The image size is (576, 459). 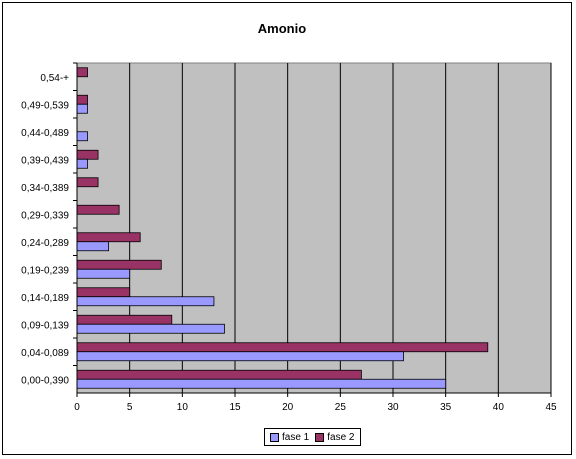 I want to click on legend: fase 1 fase 2, so click(x=312, y=437).